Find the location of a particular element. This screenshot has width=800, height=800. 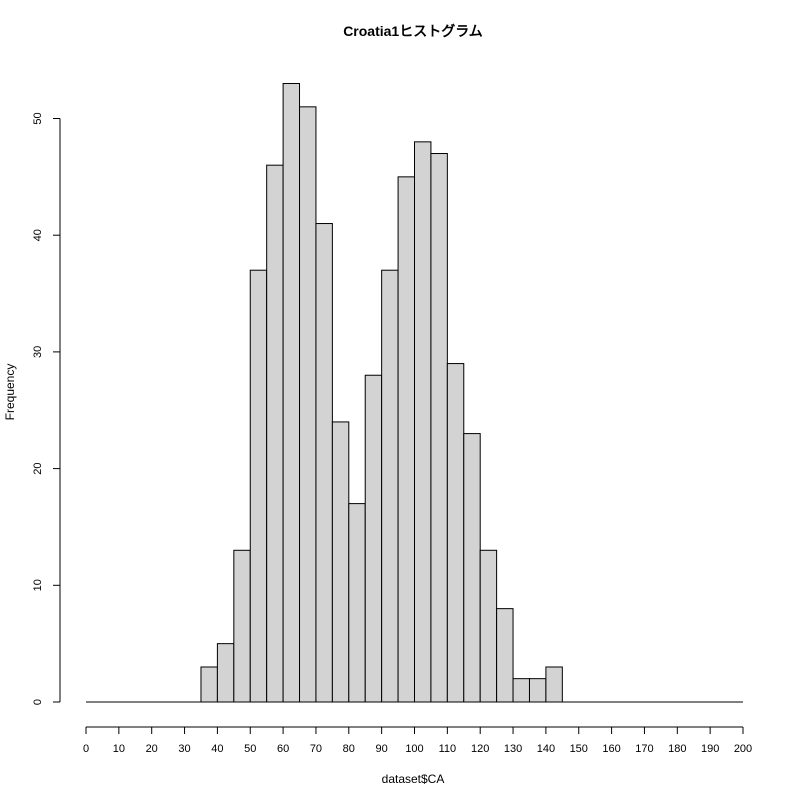

x-tick-label: 100 is located at coordinates (414, 749).